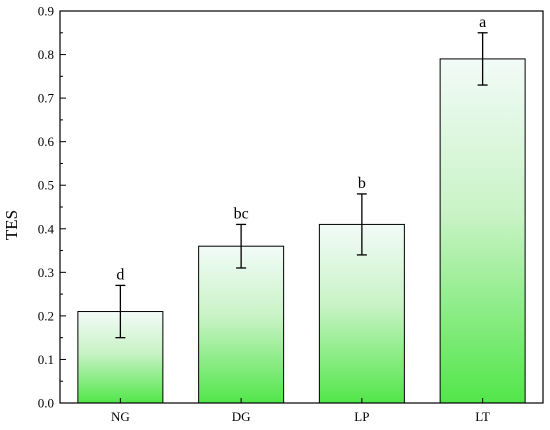 Image resolution: width=550 pixels, height=430 pixels. Describe the element at coordinates (46, 359) in the screenshot. I see `y-tick-label: 0.1` at that location.